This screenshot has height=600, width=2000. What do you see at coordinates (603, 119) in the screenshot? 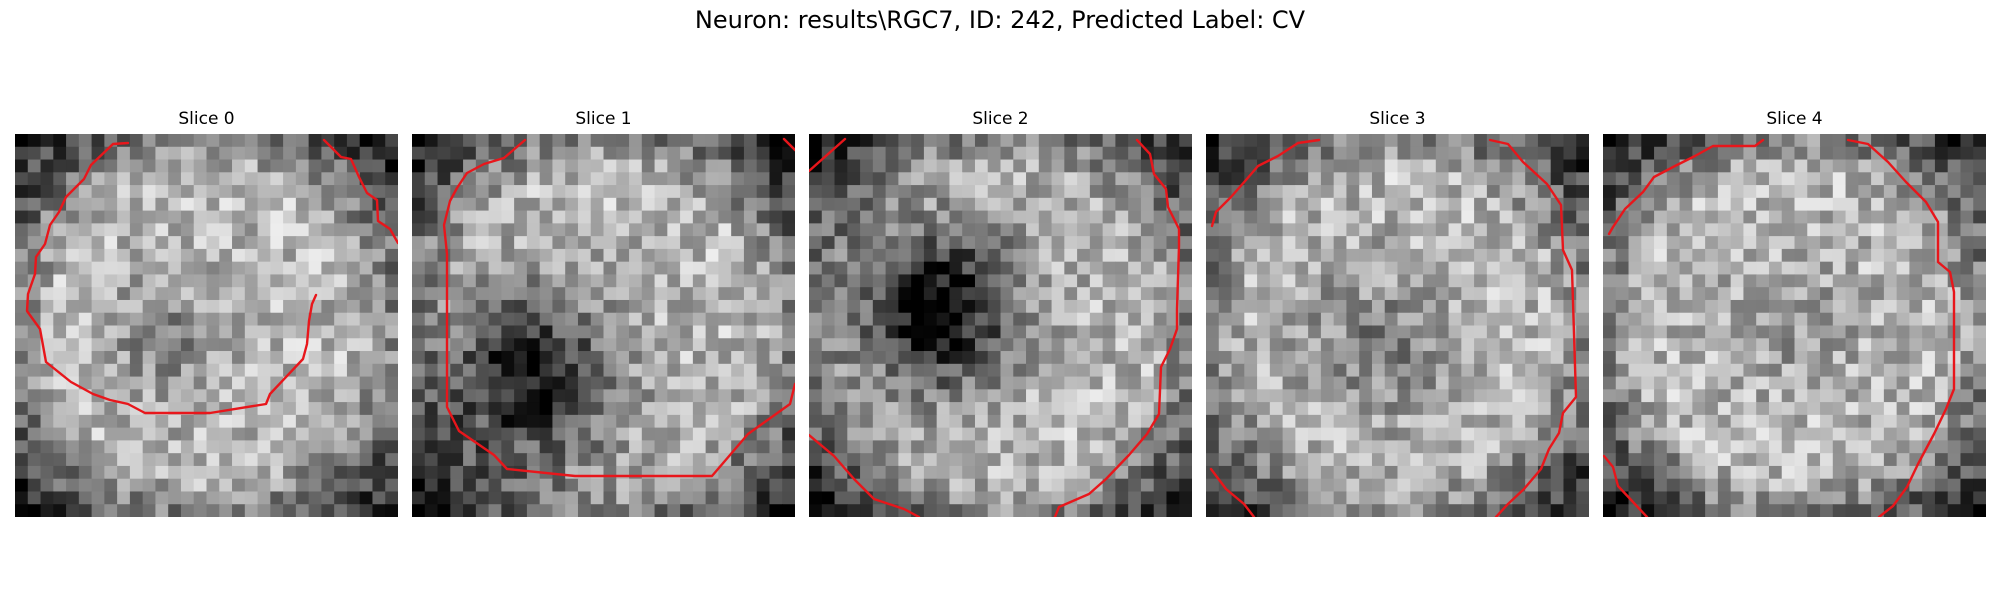
I see `slice-title: Slice 1` at bounding box center [603, 119].